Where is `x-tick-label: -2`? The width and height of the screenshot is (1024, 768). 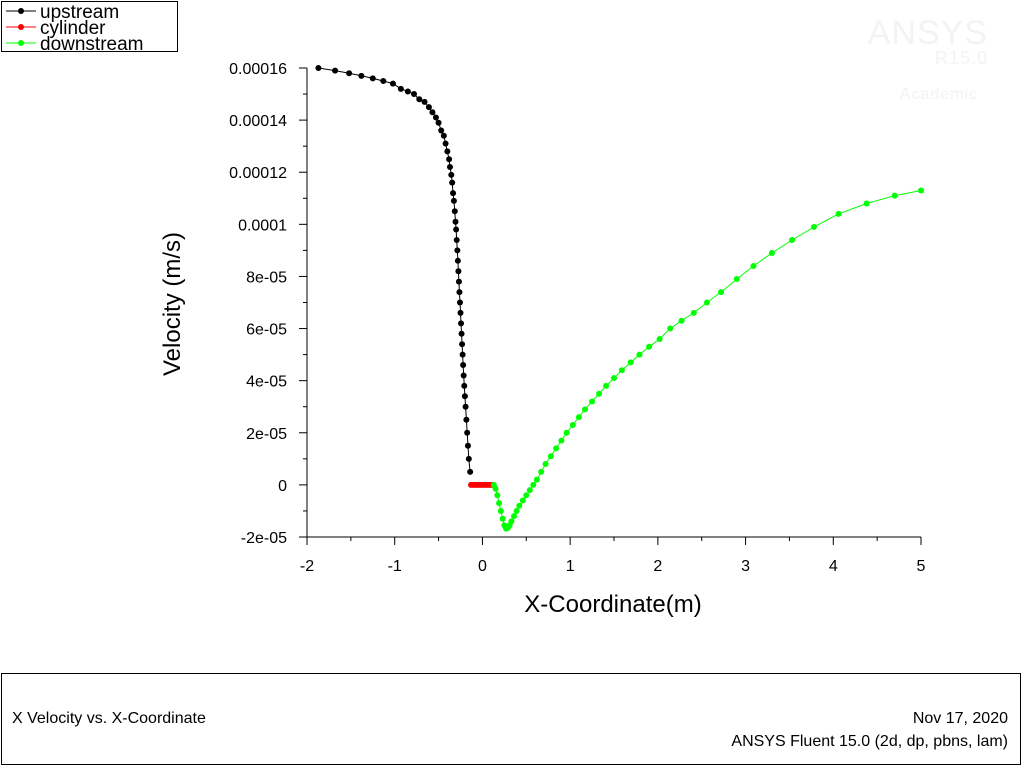
x-tick-label: -2 is located at coordinates (307, 566).